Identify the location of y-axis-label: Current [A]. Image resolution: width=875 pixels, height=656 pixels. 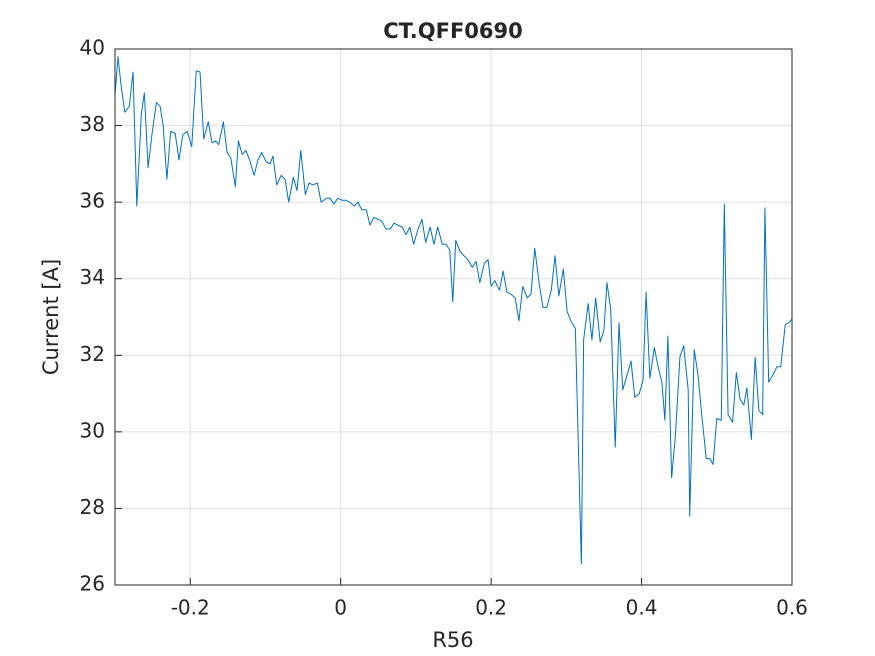
(51, 317).